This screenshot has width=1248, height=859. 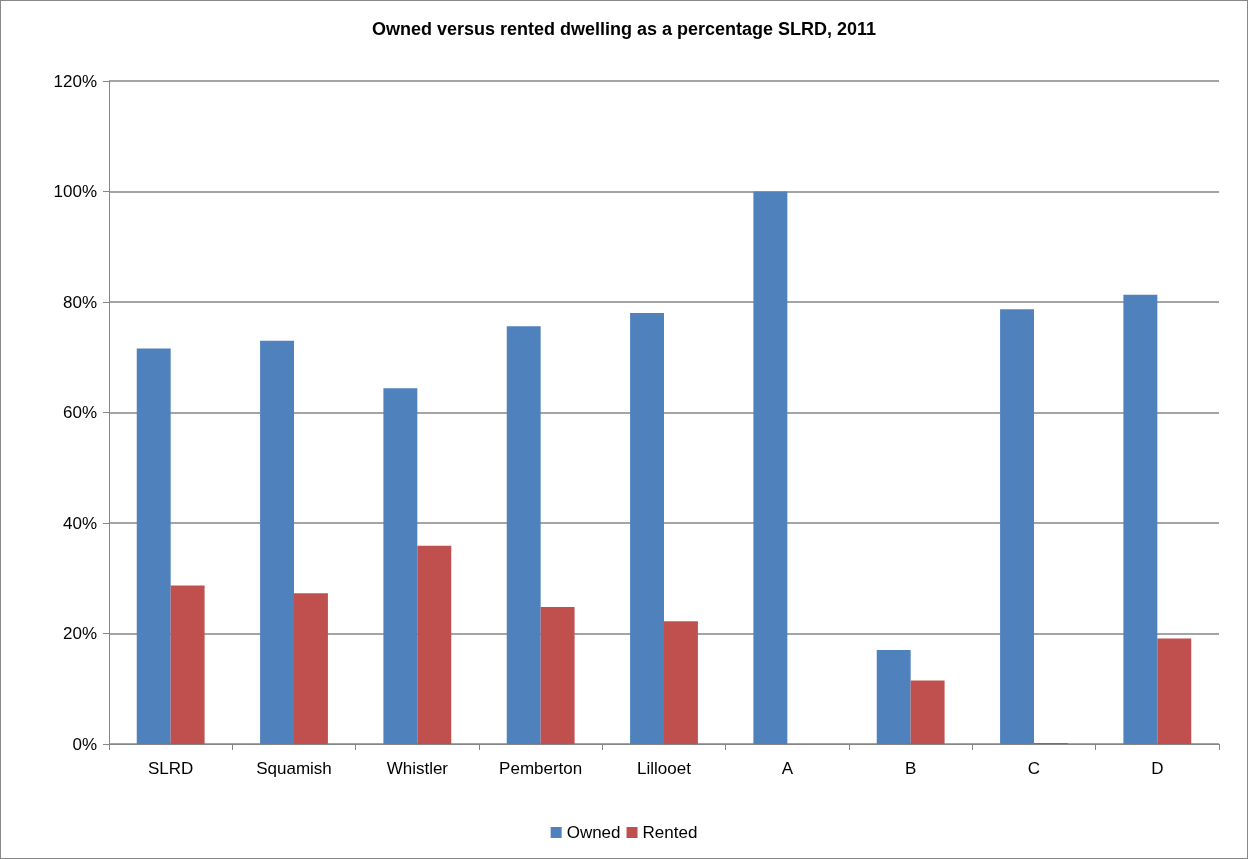 I want to click on x-tick-label: Pemberton, so click(x=541, y=768).